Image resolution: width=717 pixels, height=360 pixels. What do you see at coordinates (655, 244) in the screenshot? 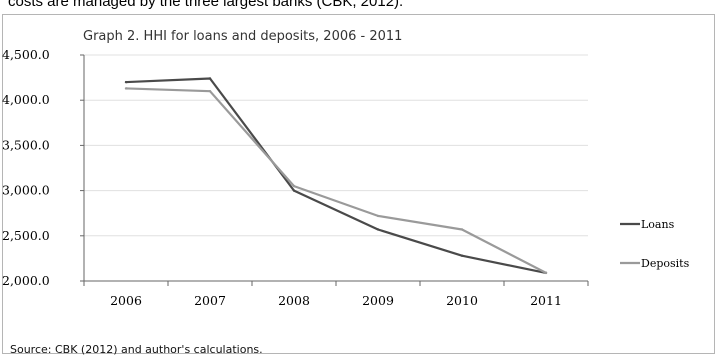
I see `legend: Loans Deposits` at bounding box center [655, 244].